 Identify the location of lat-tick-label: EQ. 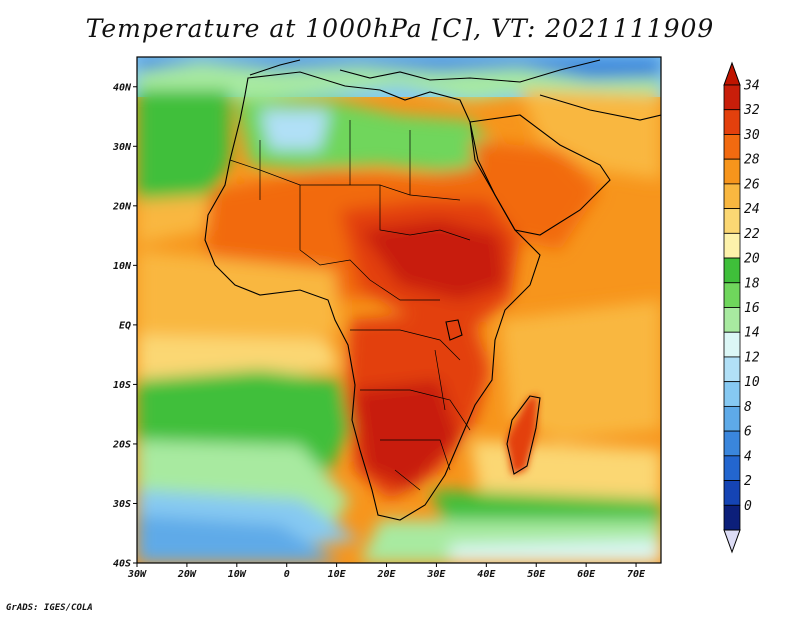
(125, 325).